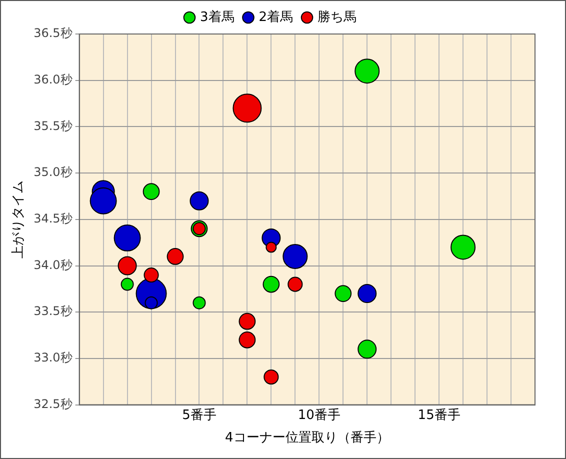 This screenshot has height=459, width=566. What do you see at coordinates (53, 125) in the screenshot?
I see `y-tick-label: 35.5秒` at bounding box center [53, 125].